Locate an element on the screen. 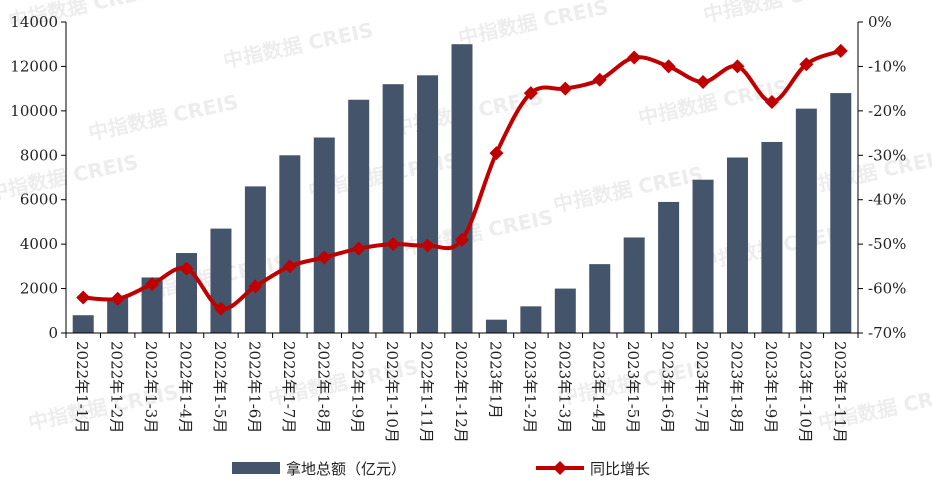 The height and width of the screenshot is (486, 932). legend-bar-swatch is located at coordinates (256, 468).